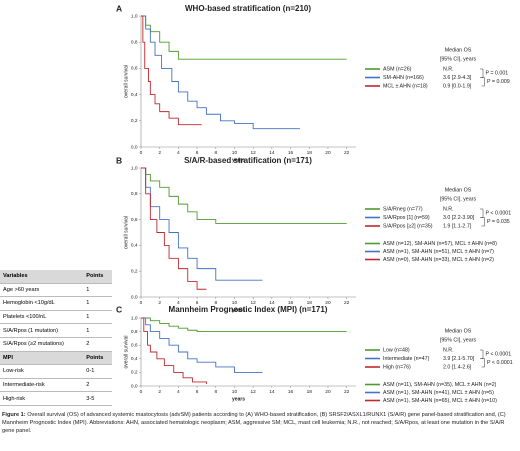 Image resolution: width=520 pixels, height=451 pixels. What do you see at coordinates (448, 209) in the screenshot?
I see `legend-median: N.R.` at bounding box center [448, 209].